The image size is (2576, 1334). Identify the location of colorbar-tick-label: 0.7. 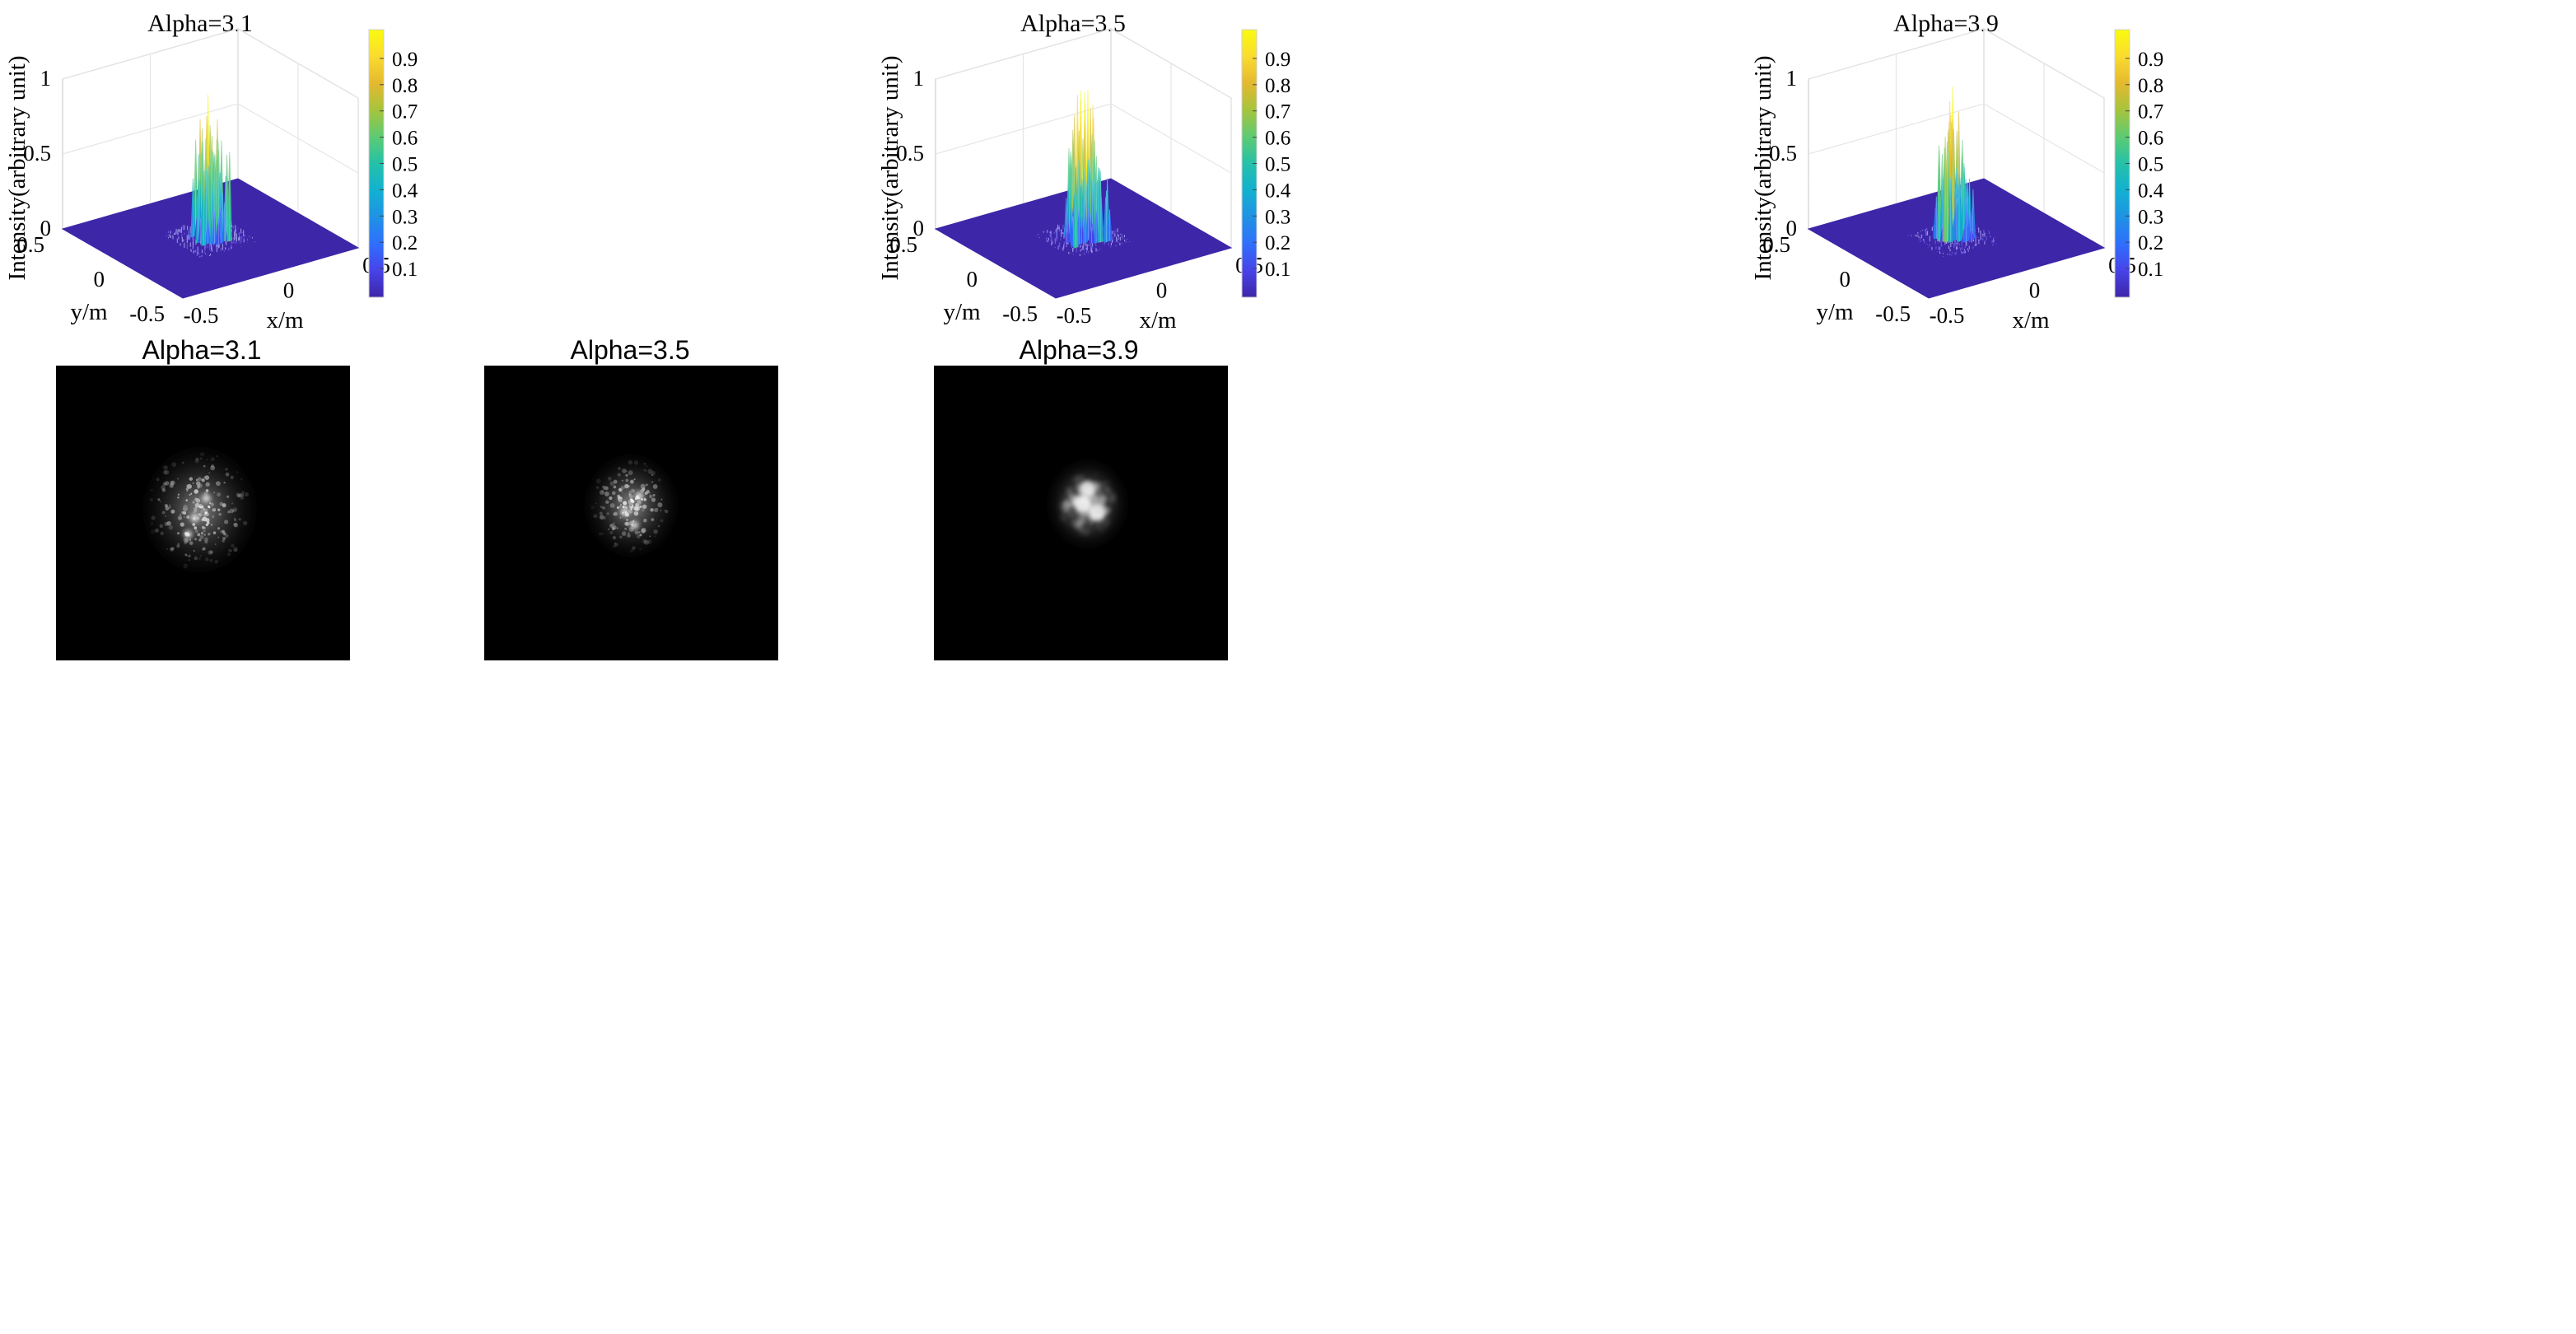
(405, 113).